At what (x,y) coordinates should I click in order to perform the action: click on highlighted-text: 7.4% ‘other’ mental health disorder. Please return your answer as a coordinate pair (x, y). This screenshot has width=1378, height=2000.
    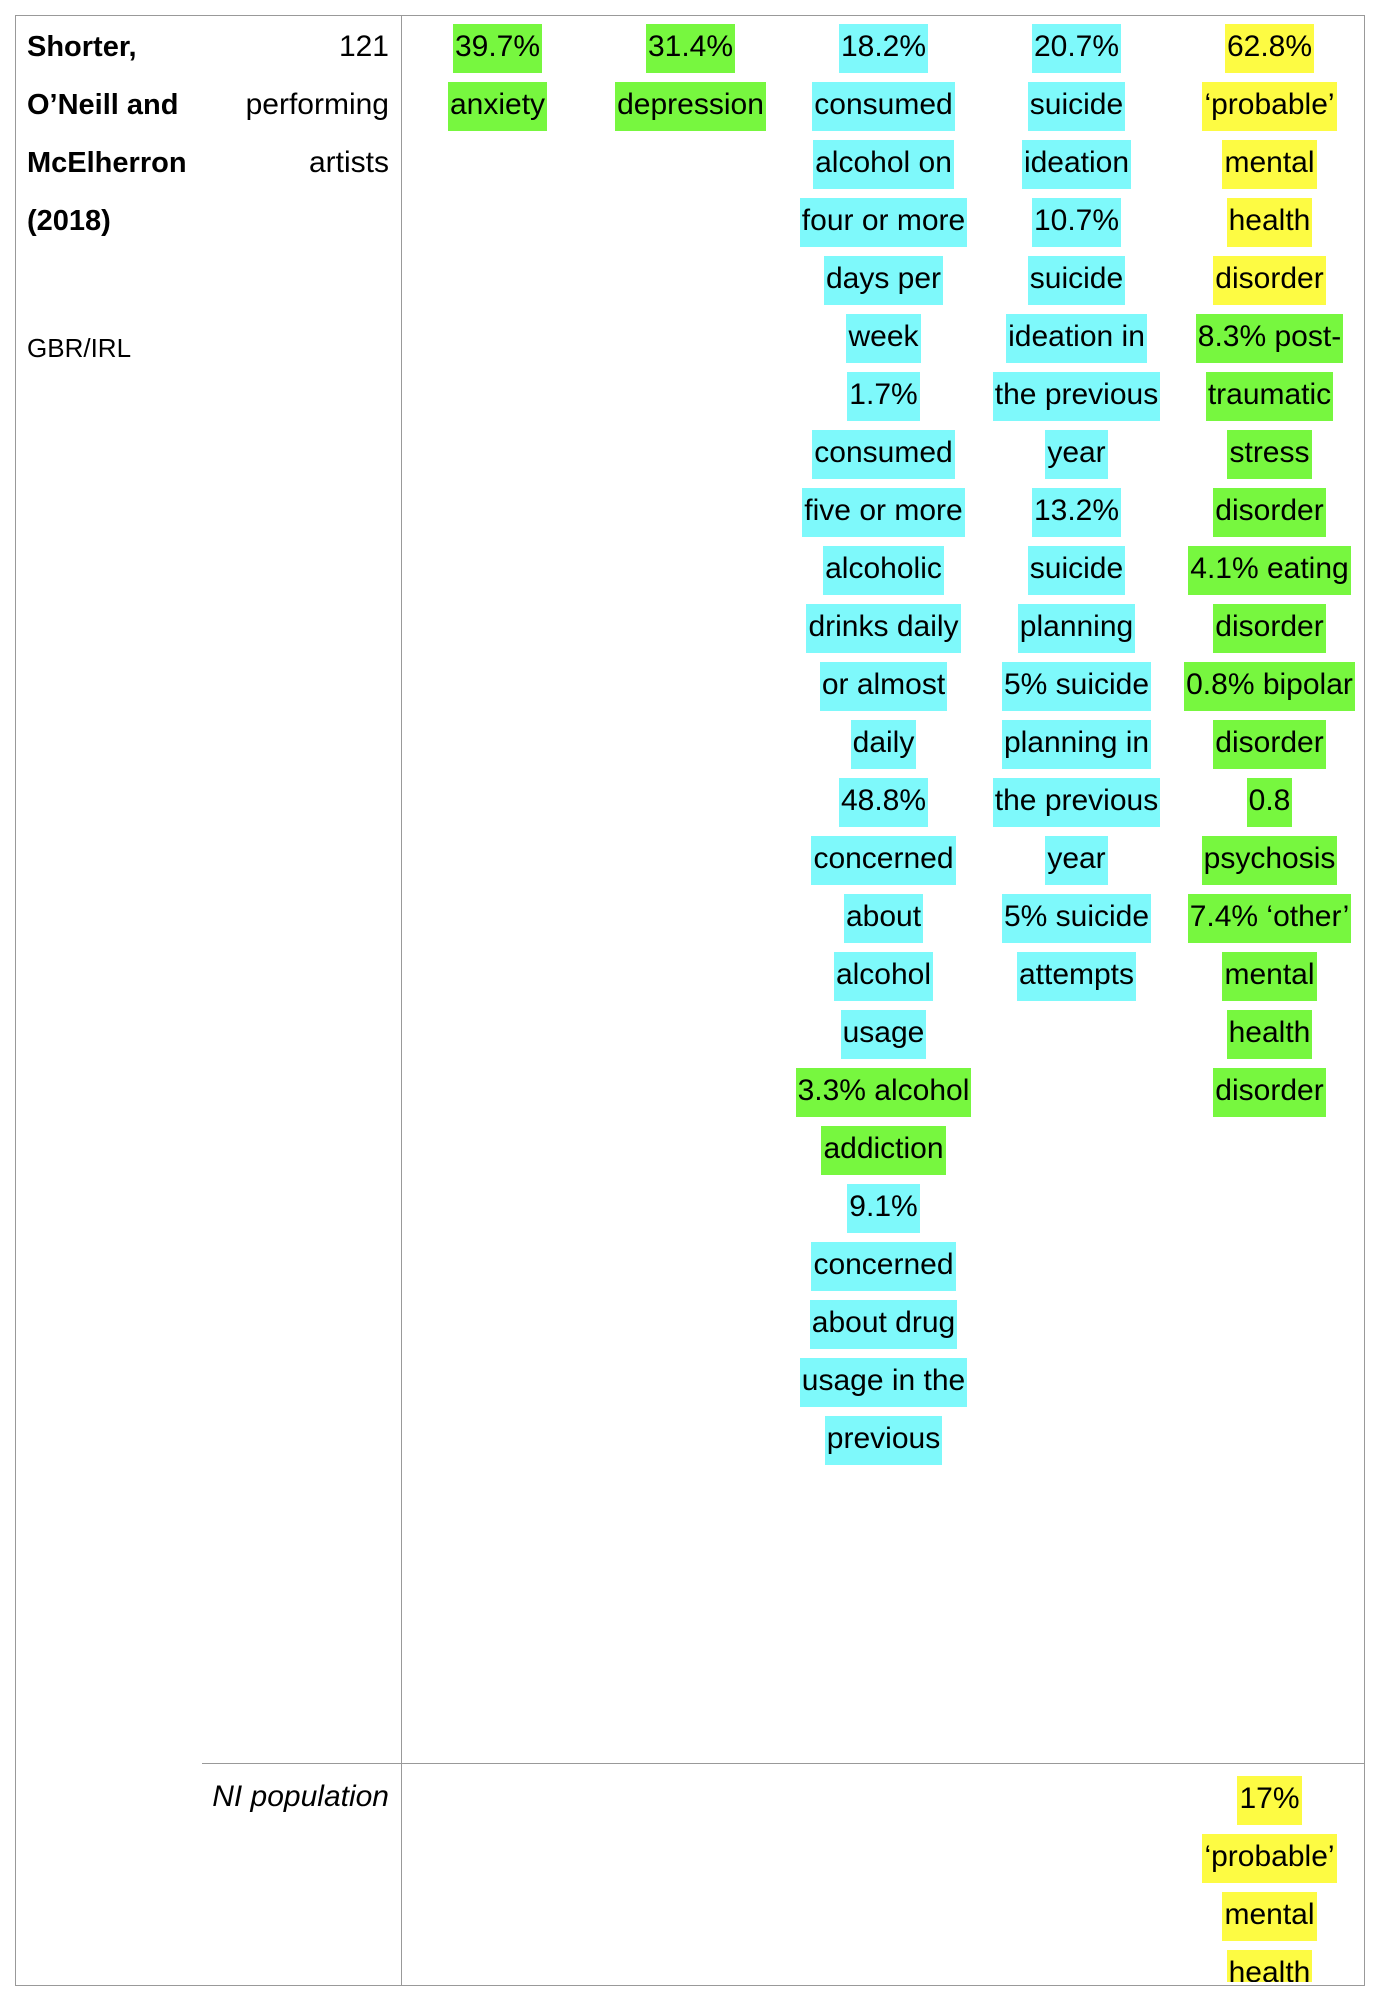
    Looking at the image, I should click on (1269, 1005).